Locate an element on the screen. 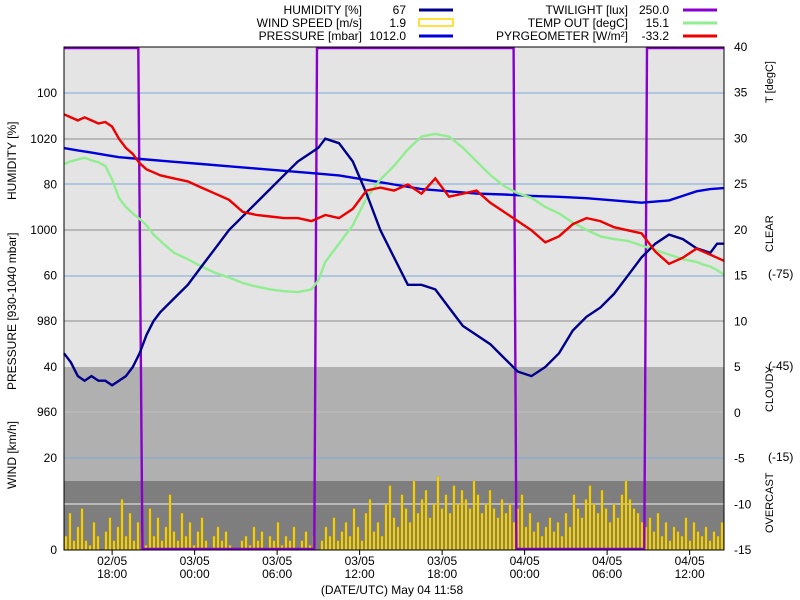 This screenshot has height=600, width=800. pressure-tick: 1020 is located at coordinates (43, 139).